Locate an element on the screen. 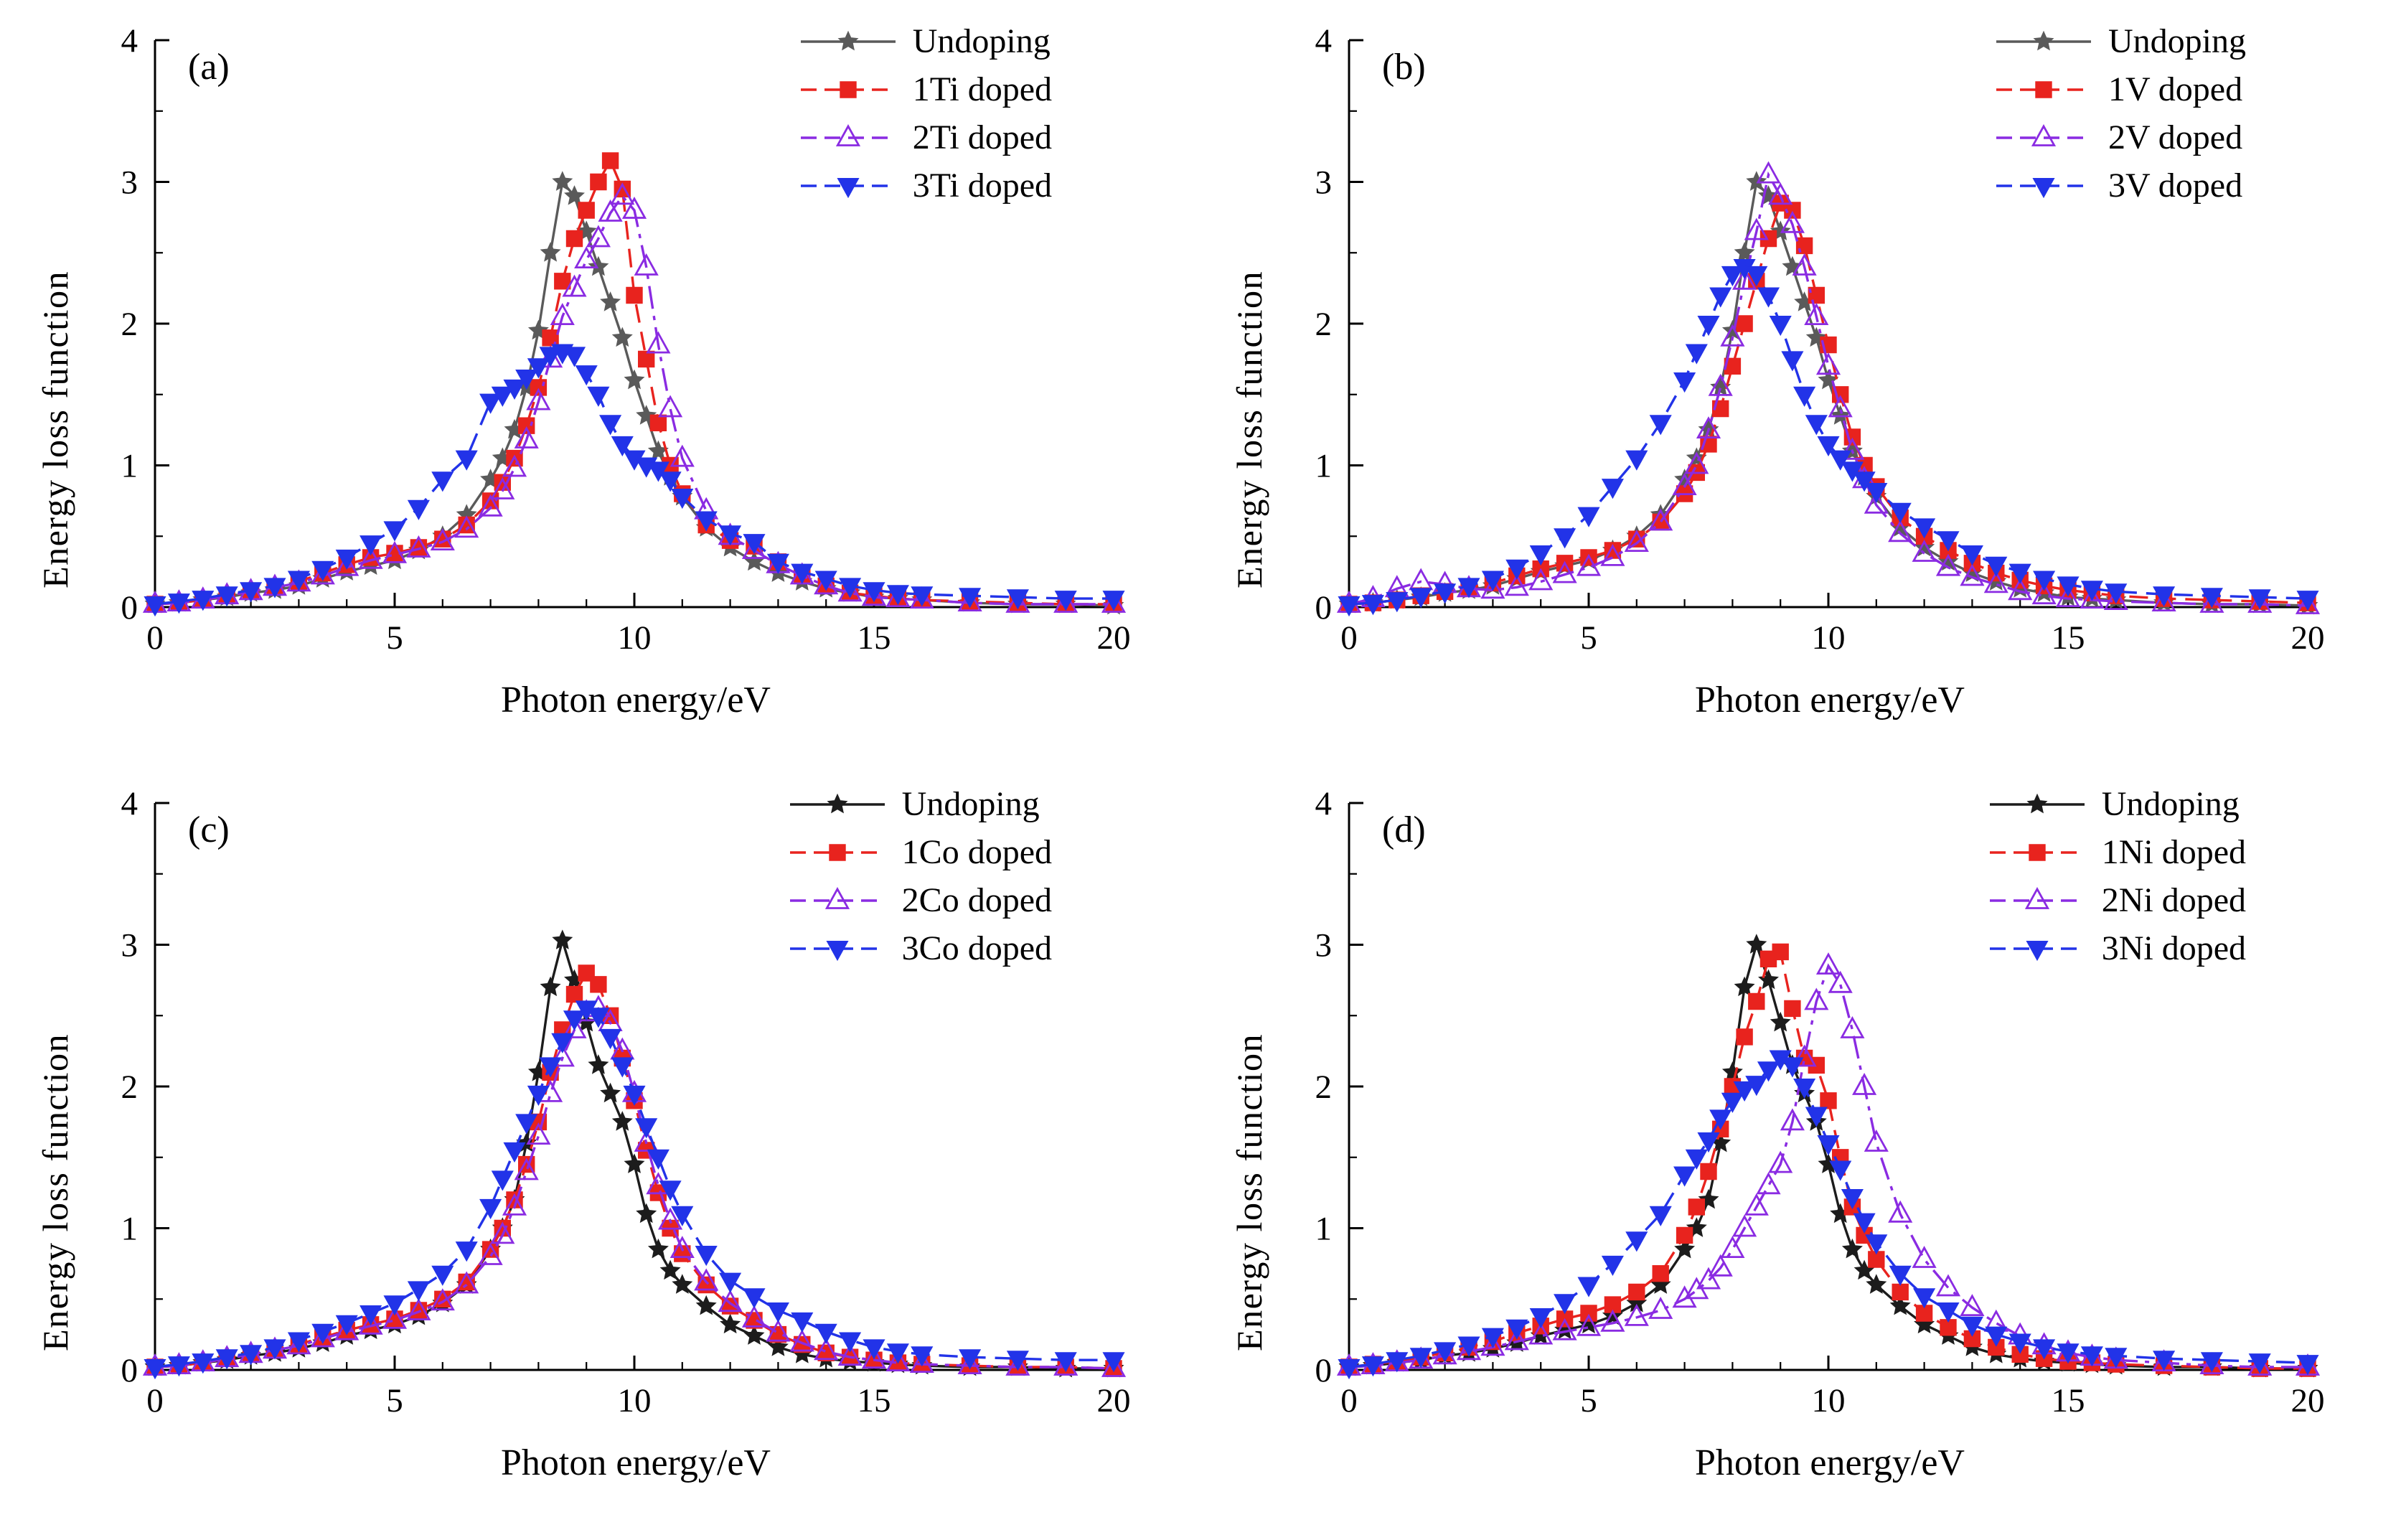  legend-d: Undoping 1Ni doped 2Ni doped 3Ni doped is located at coordinates (2116, 880).